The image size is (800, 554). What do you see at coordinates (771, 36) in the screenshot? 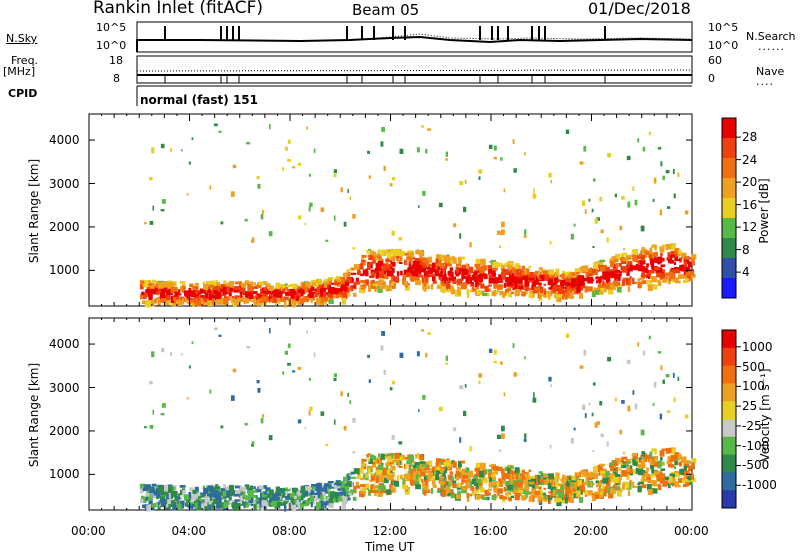
I see `nsearch-label: N.Search` at bounding box center [771, 36].